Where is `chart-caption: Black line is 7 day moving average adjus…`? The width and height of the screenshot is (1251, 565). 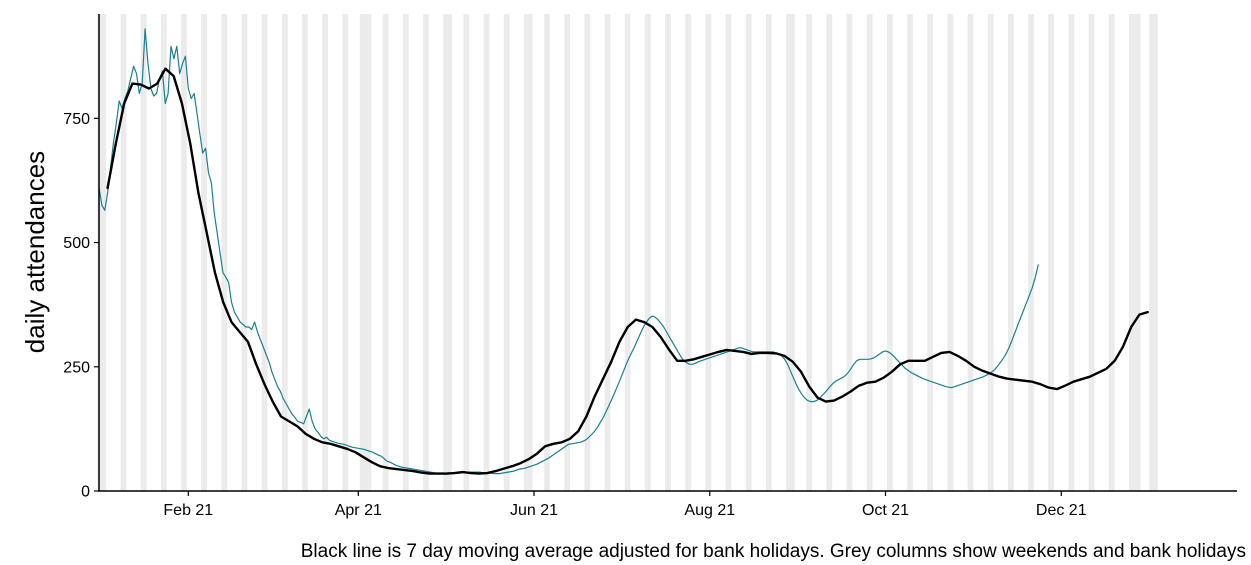
chart-caption: Black line is 7 day moving average adjus… is located at coordinates (773, 551).